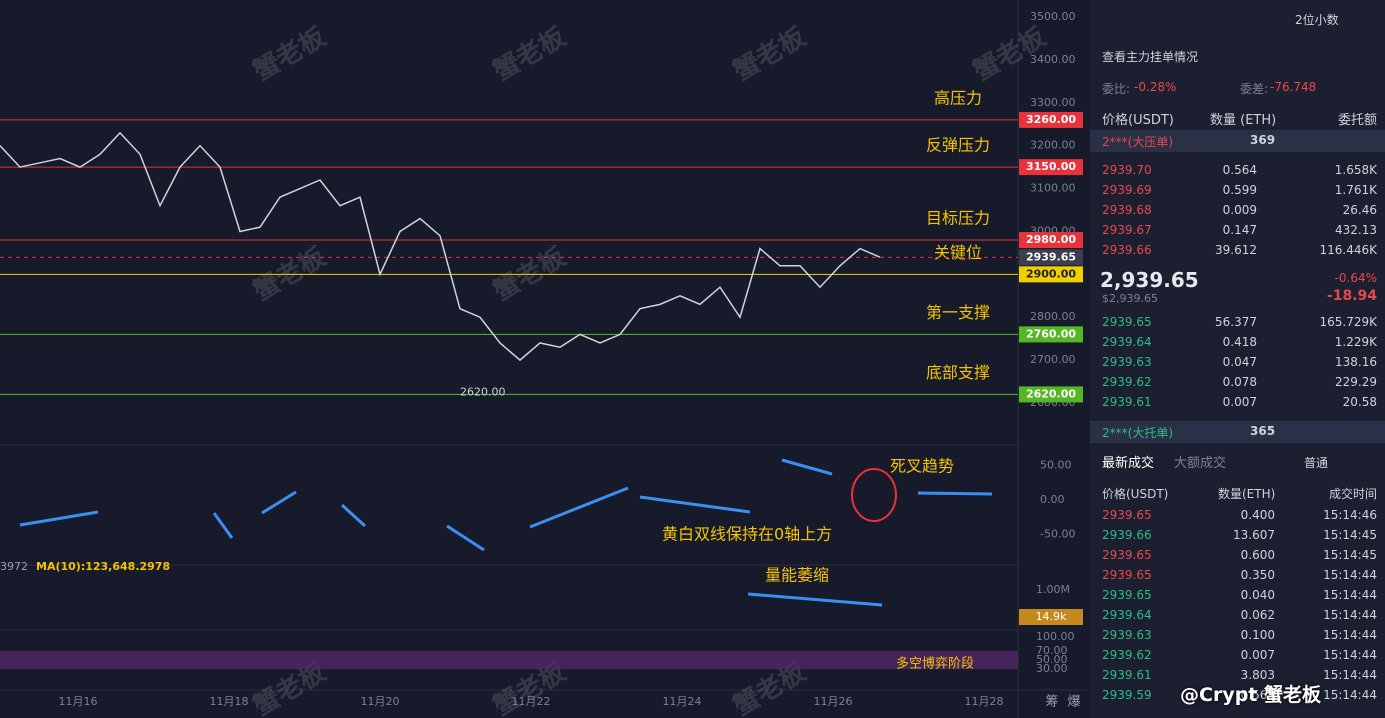 The width and height of the screenshot is (1385, 718). I want to click on price: 2939.64, so click(1127, 342).